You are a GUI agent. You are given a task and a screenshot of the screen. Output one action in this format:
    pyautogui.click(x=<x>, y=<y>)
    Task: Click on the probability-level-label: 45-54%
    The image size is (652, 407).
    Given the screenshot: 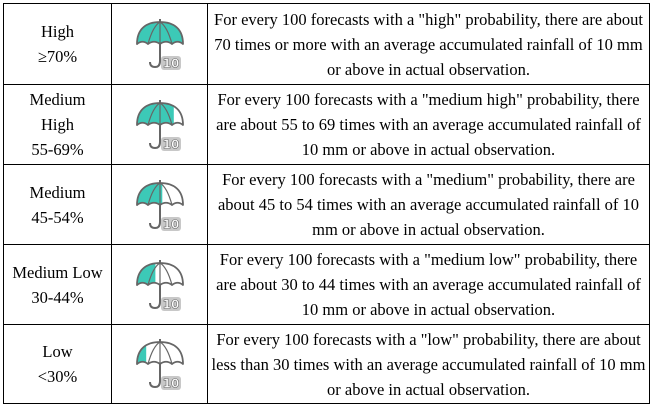 What is the action you would take?
    pyautogui.click(x=57, y=217)
    